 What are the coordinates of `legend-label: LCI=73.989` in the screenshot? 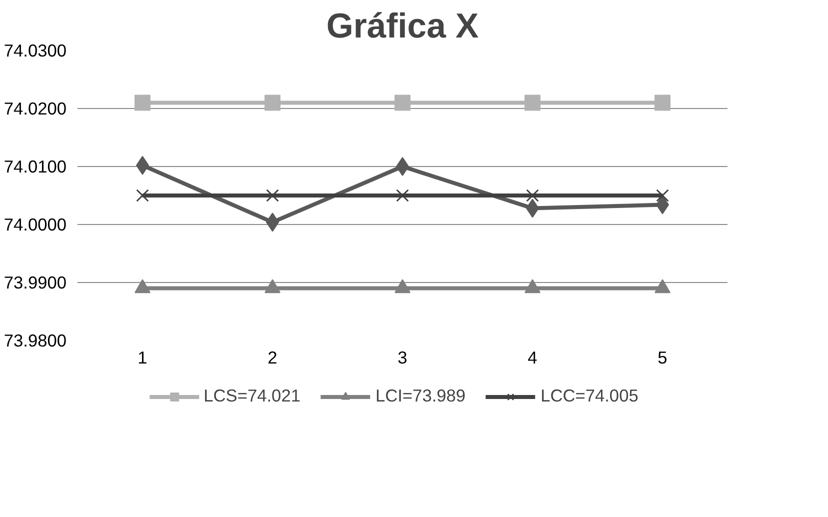 It's located at (420, 396).